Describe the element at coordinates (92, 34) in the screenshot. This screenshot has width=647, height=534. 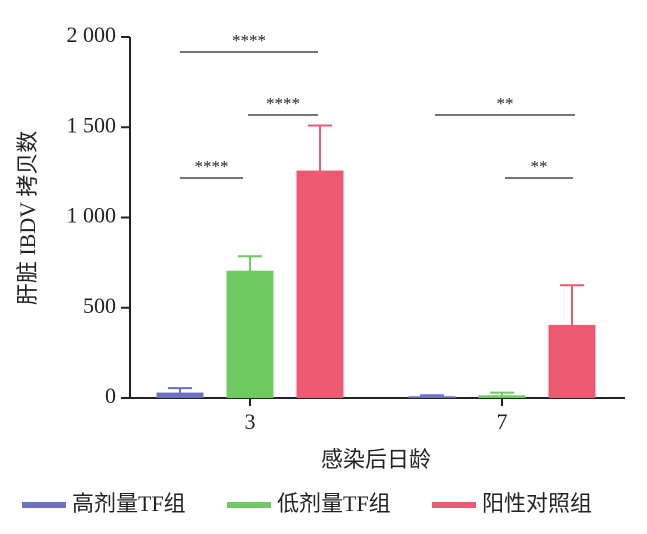
I see `y-tick-label: 2 000` at that location.